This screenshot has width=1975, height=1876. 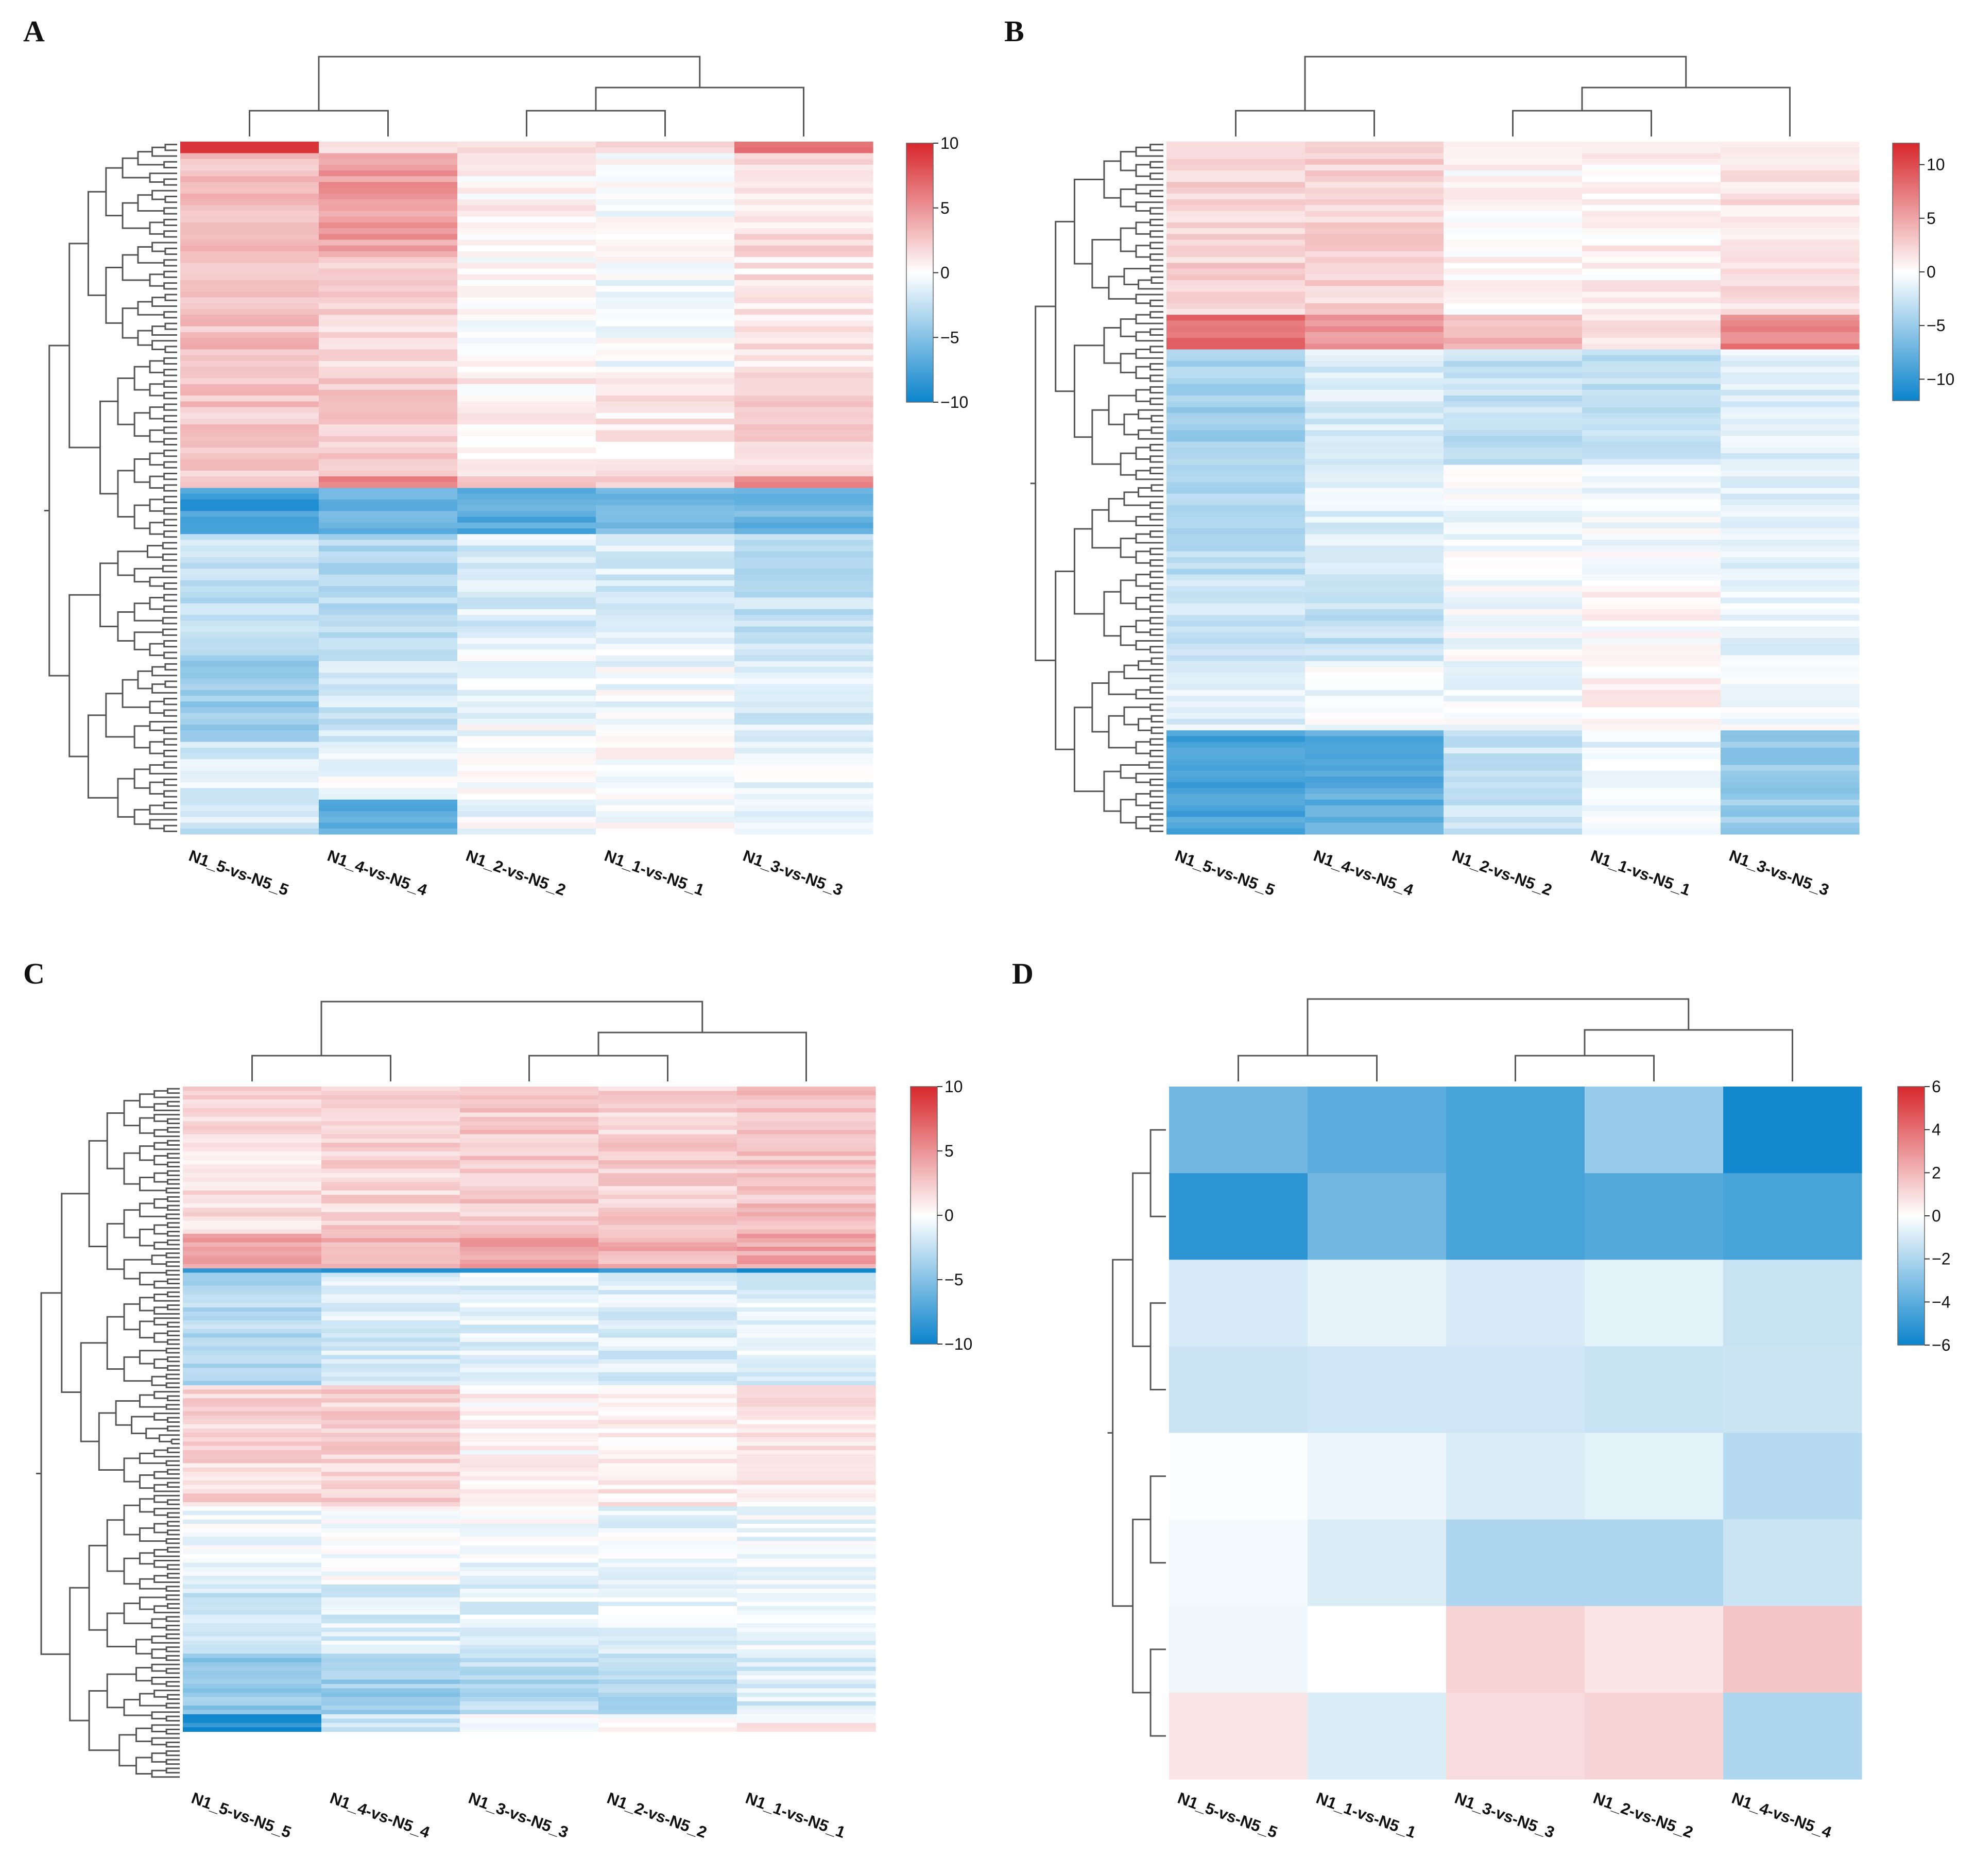 What do you see at coordinates (529, 1409) in the screenshot?
I see `heatmap-cells` at bounding box center [529, 1409].